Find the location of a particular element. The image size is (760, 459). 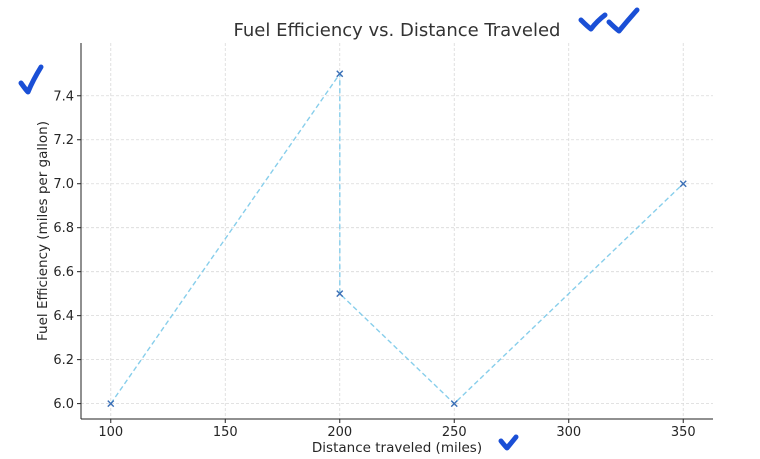

y-tick-label: 6.8 is located at coordinates (63, 228).